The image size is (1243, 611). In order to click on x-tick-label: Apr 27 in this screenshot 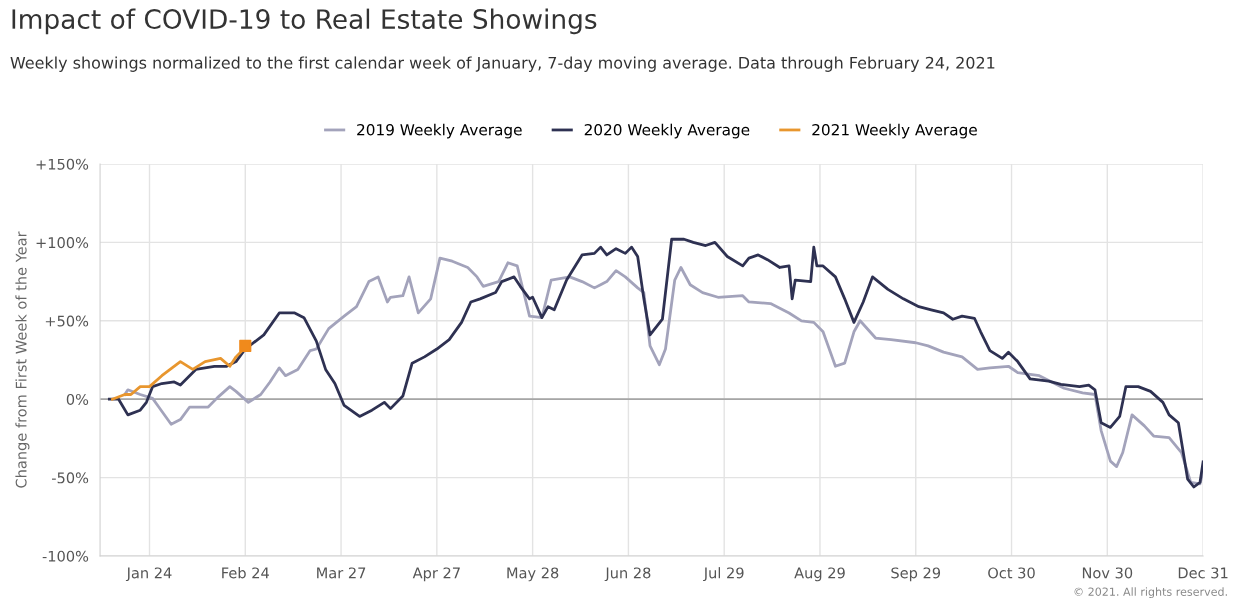, I will do `click(436, 574)`.